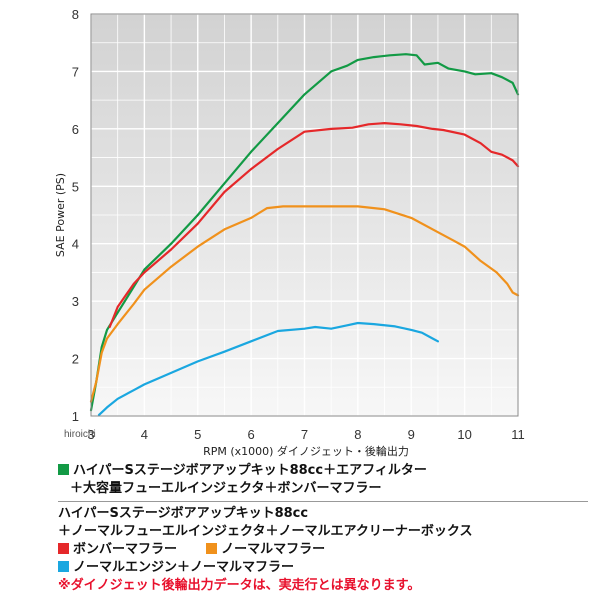 The height and width of the screenshot is (600, 600). What do you see at coordinates (60, 215) in the screenshot?
I see `y-axis-title: SAE Power (PS)` at bounding box center [60, 215].